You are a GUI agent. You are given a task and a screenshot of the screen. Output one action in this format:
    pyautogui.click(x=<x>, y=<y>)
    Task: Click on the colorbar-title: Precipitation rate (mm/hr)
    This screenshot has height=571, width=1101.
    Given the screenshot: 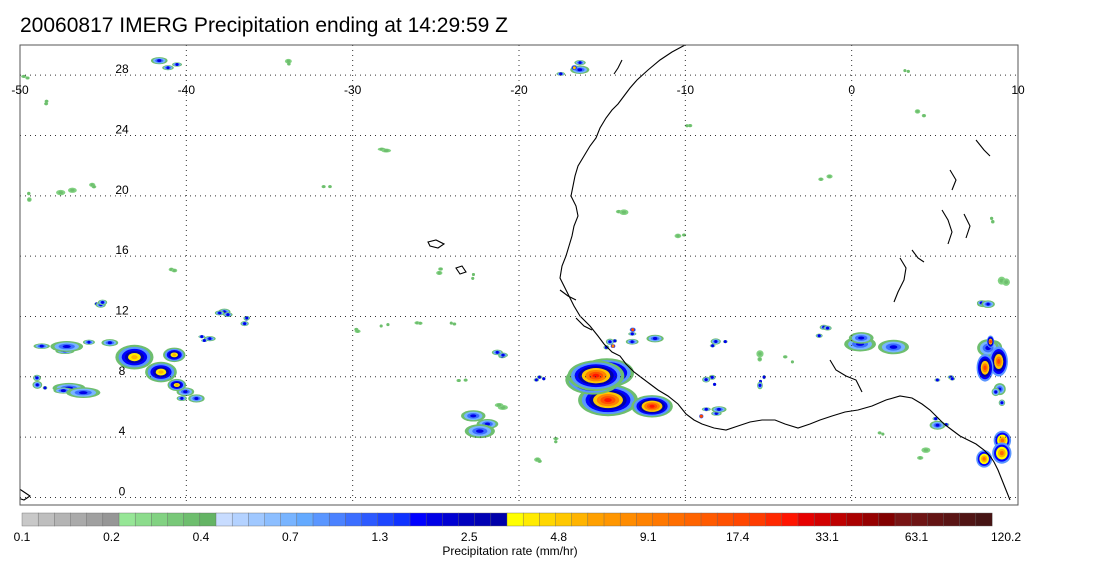 What is the action you would take?
    pyautogui.click(x=509, y=551)
    